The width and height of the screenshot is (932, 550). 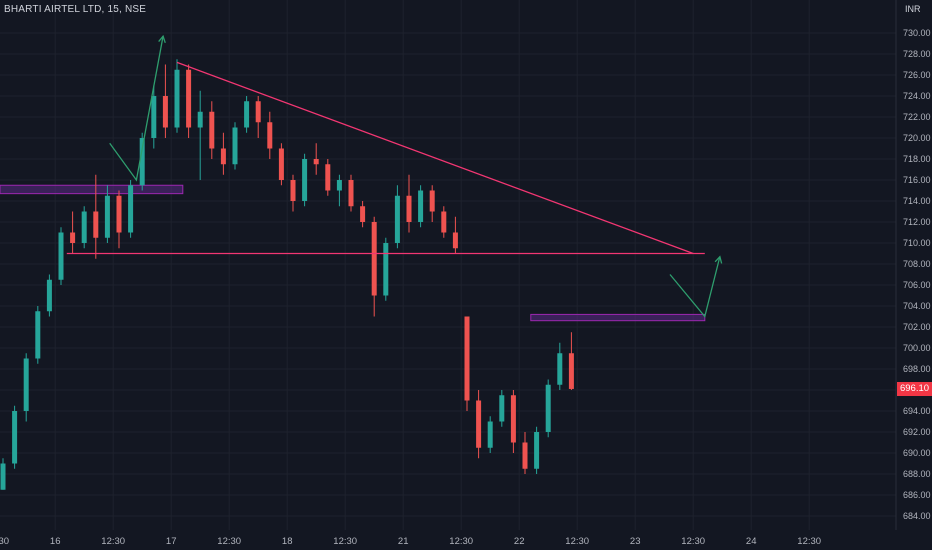 What do you see at coordinates (917, 75) in the screenshot?
I see `price-tick-label: 726.00` at bounding box center [917, 75].